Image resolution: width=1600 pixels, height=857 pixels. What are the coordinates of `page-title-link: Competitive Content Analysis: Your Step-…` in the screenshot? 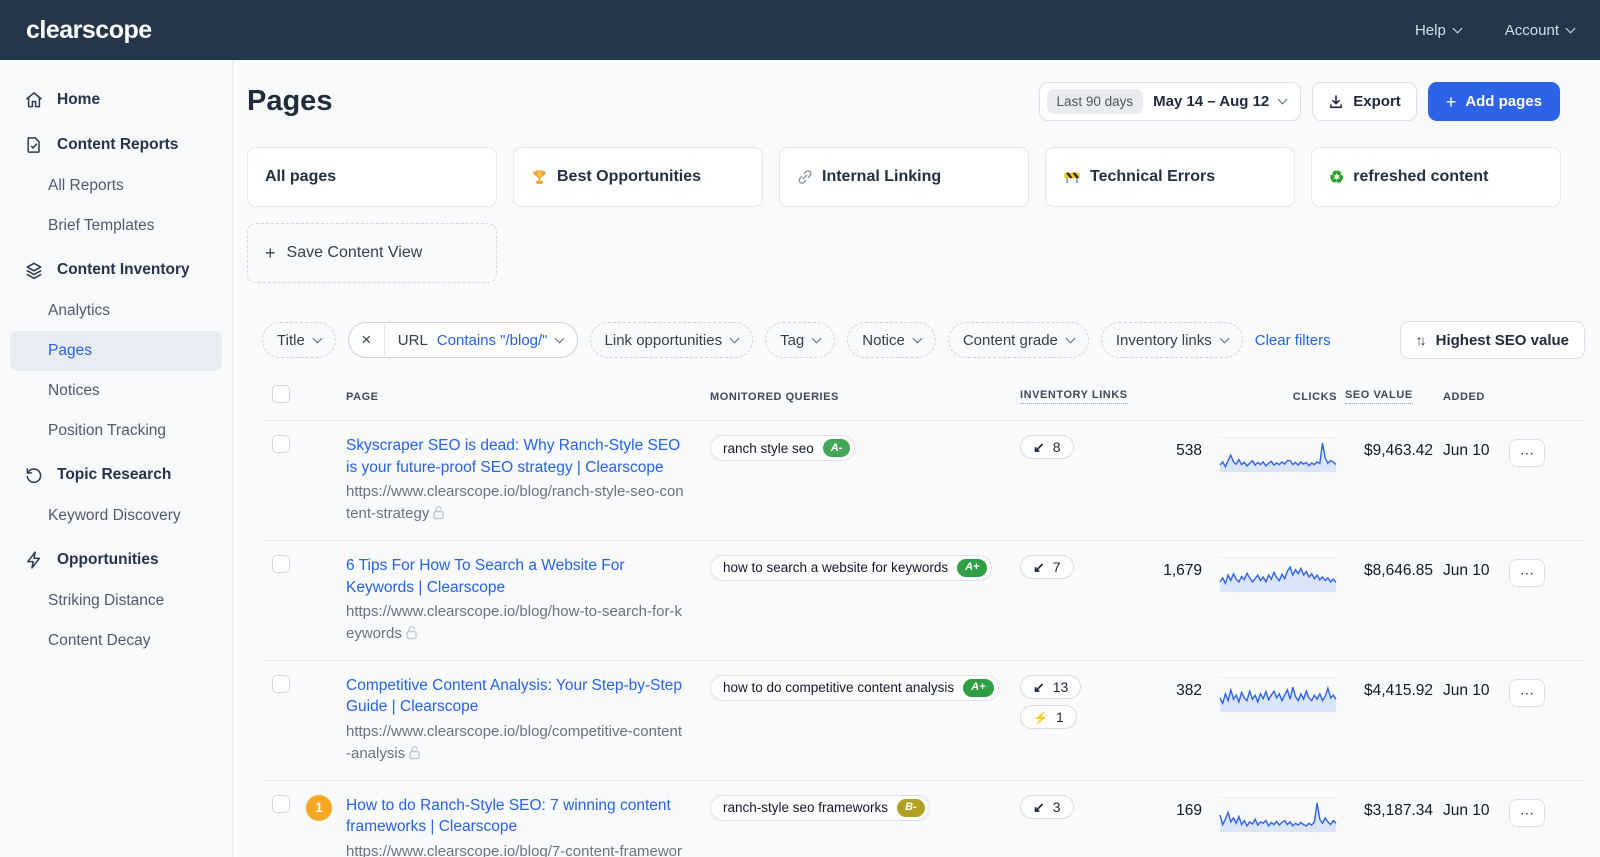 It's located at (514, 696).